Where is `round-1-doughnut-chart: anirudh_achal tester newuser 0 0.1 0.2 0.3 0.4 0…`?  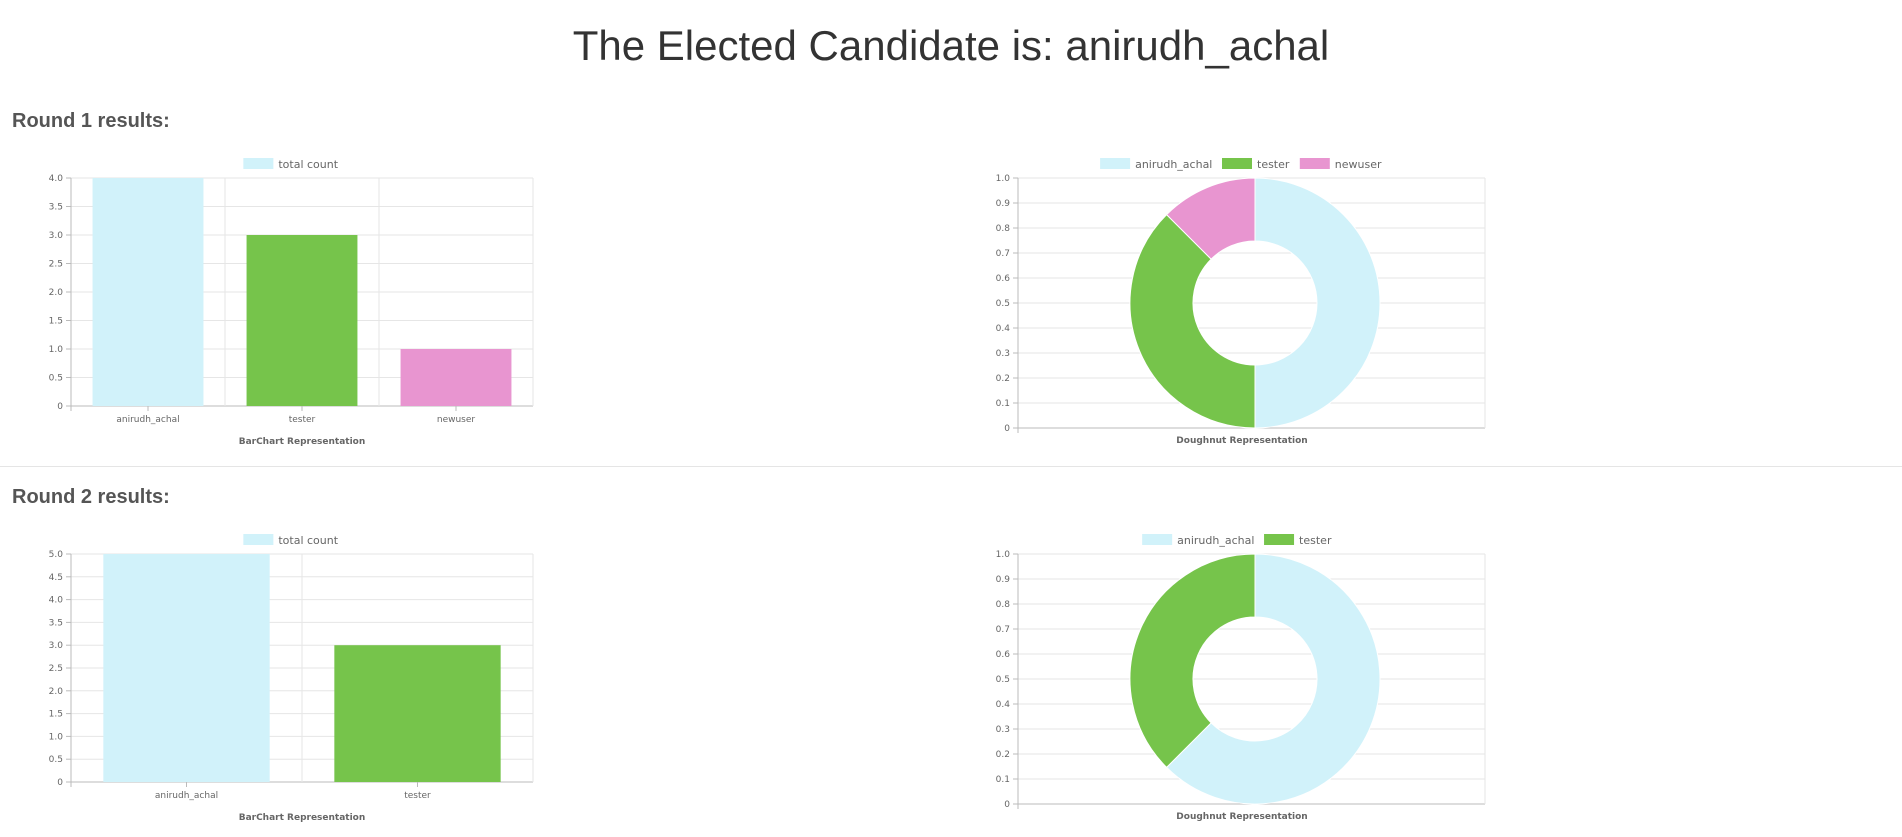
round-1-doughnut-chart: anirudh_achal tester newuser 0 0.1 0.2 0.3 0.4 0… is located at coordinates (1241, 302).